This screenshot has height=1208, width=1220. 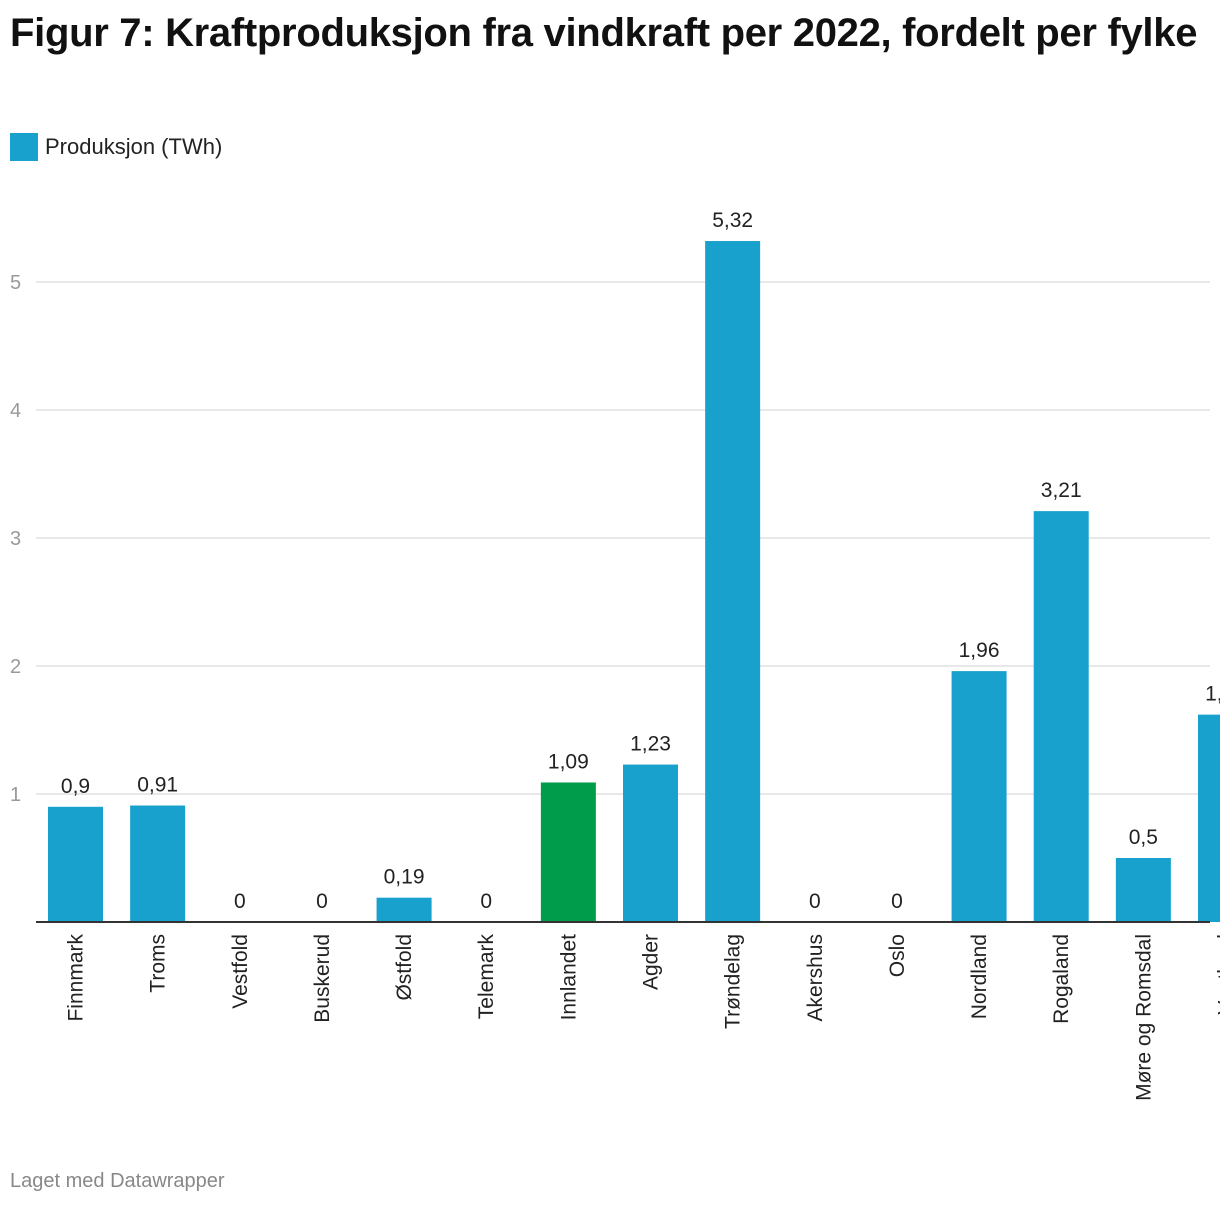 I want to click on category-label-1: Troms, so click(x=158, y=963).